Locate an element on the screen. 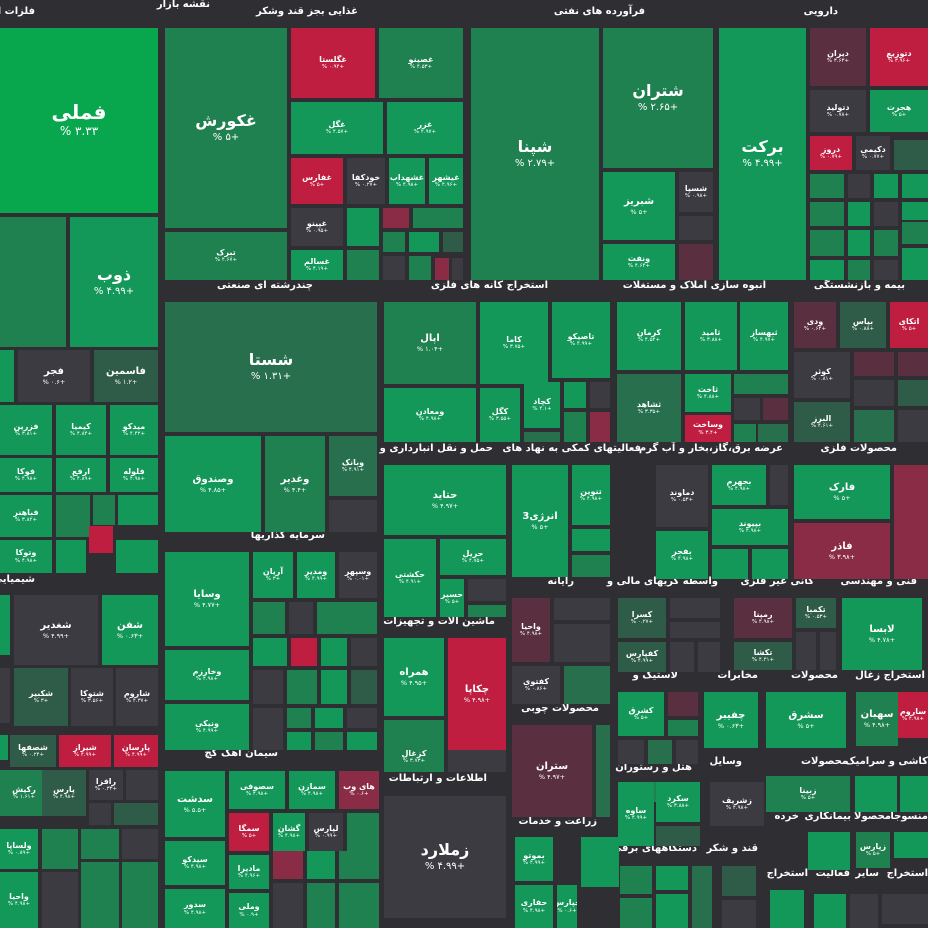 Image resolution: width=928 pixels, height=928 pixels. stock-tile: مادیرا +۴.۹۶ % is located at coordinates (249, 872).